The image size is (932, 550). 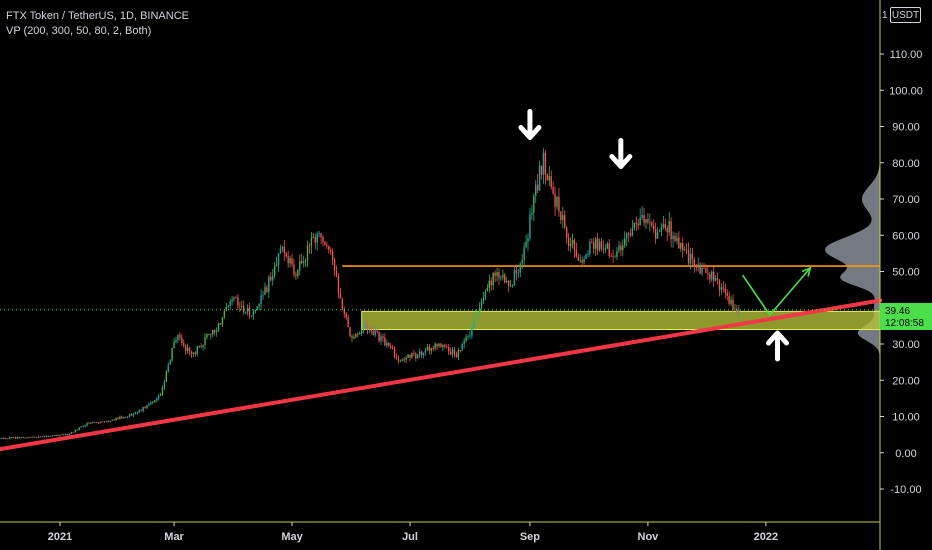 I want to click on last-price-badge: 39.46 12:08:58, so click(x=906, y=316).